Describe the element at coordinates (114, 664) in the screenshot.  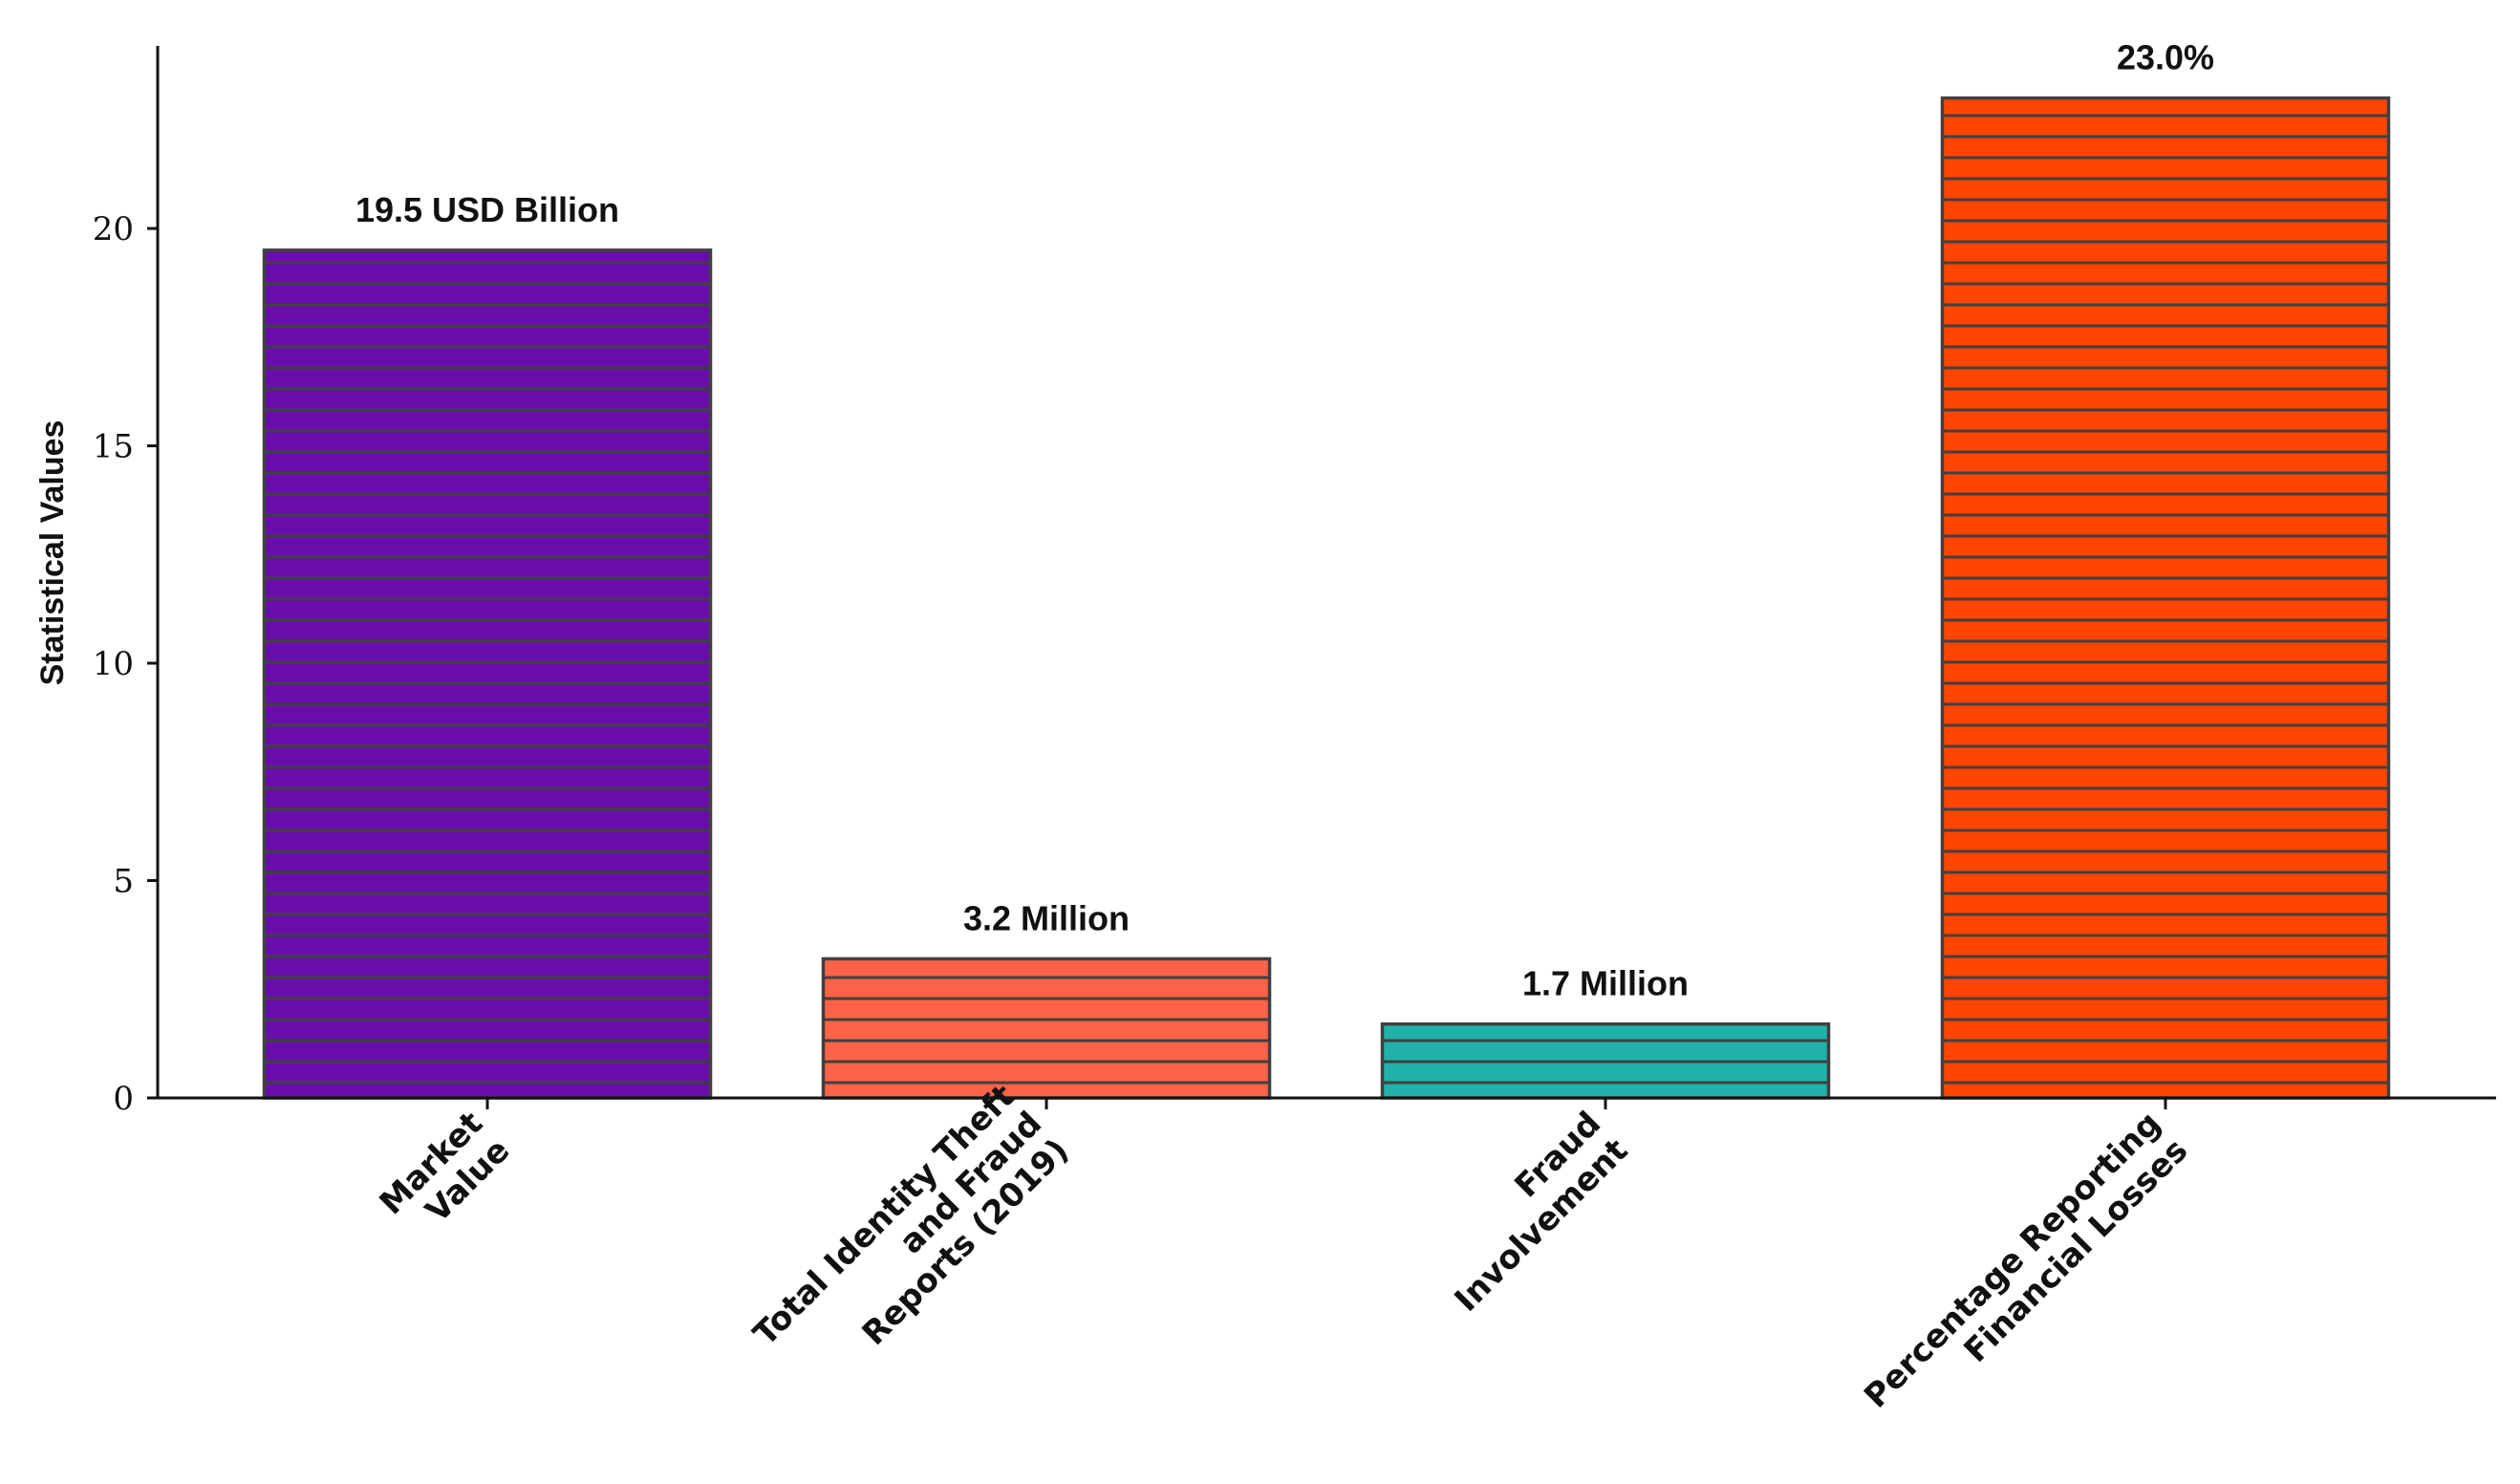
I see `y-tick-label-10: 10` at that location.